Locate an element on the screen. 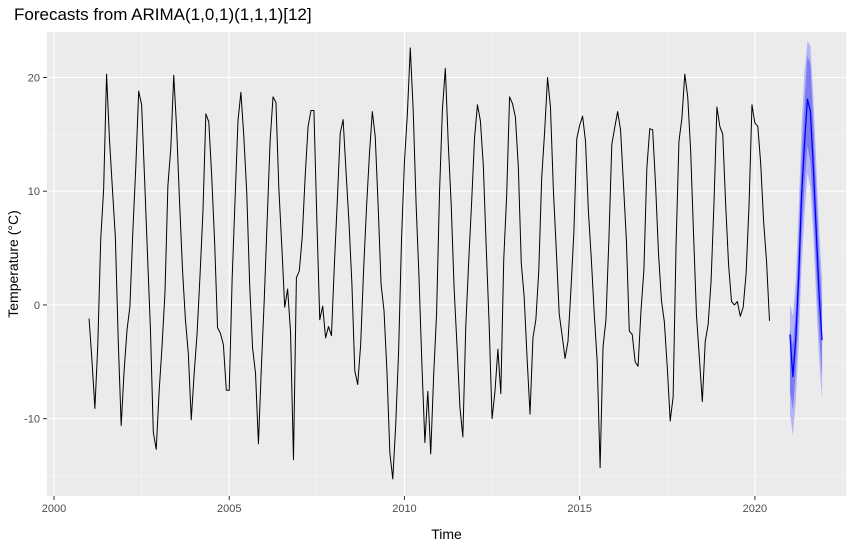  forecast-mean-line is located at coordinates (806, 238).